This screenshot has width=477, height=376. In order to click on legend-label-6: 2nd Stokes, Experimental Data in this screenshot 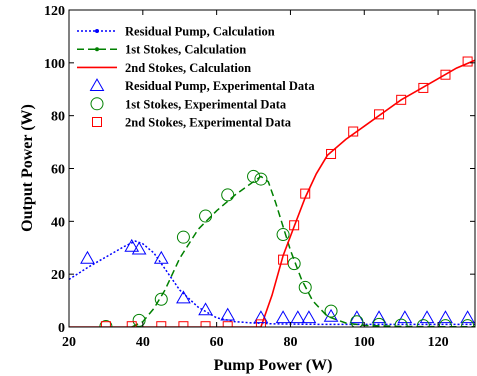, I will do `click(208, 123)`.